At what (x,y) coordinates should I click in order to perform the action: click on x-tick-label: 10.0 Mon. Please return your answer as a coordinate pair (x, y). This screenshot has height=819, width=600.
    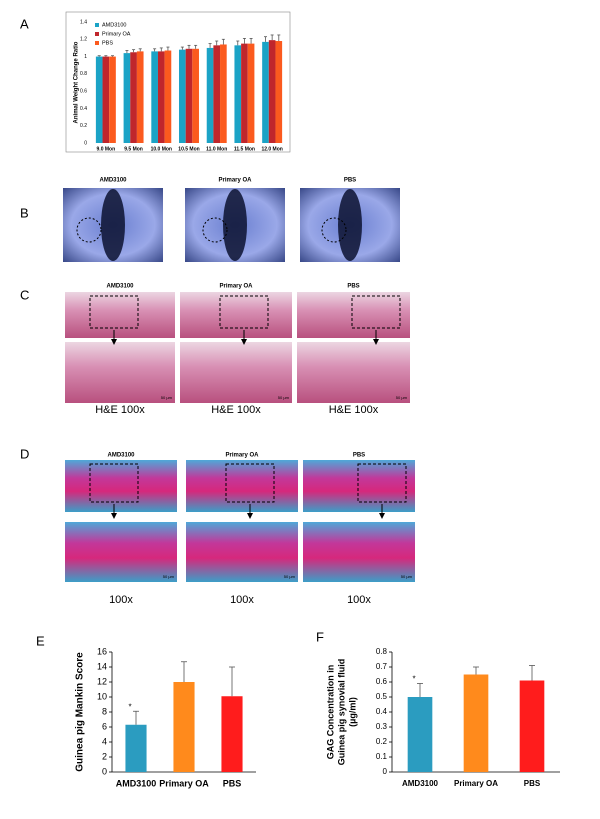
    Looking at the image, I should click on (161, 149).